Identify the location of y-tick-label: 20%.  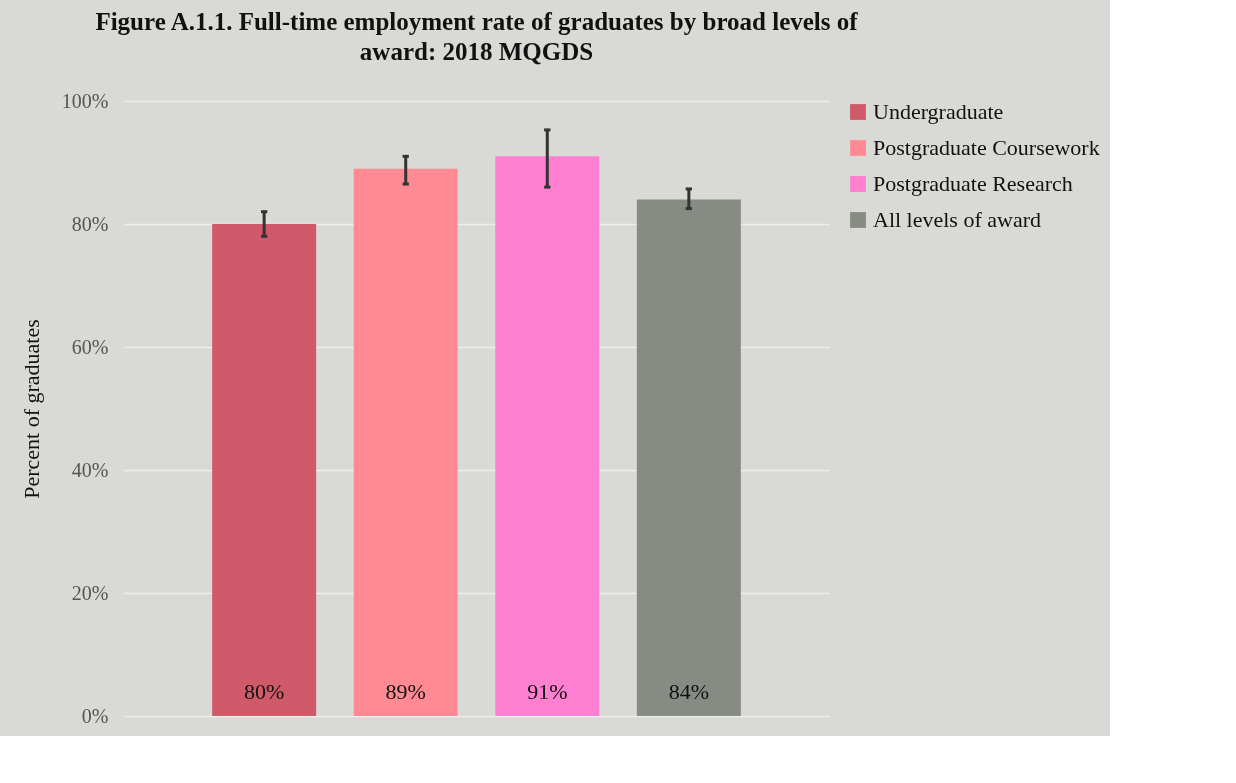
(90, 592).